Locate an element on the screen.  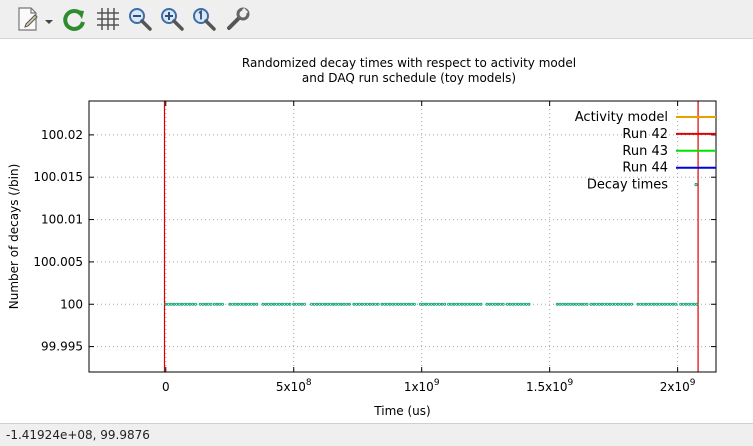
export-icon is located at coordinates (28, 19).